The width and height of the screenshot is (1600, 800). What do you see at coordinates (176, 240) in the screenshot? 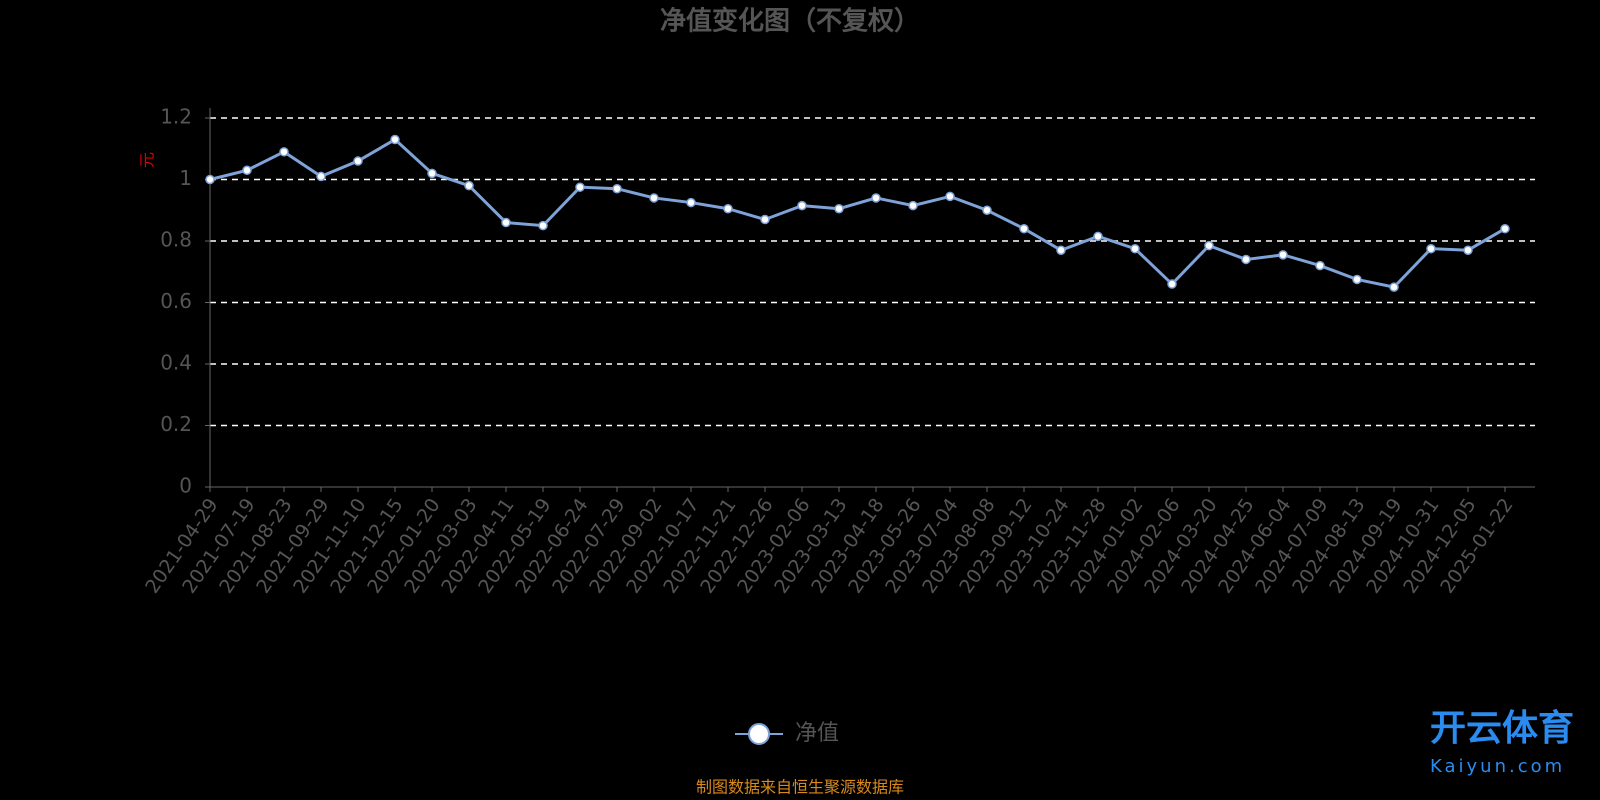
I see `y-tick-label: 0.8` at bounding box center [176, 240].